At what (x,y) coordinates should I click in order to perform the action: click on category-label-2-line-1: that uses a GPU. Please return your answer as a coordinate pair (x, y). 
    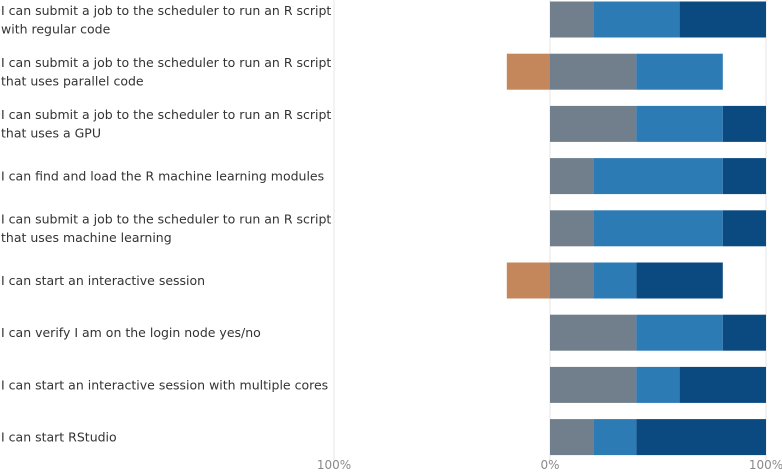
    Looking at the image, I should click on (51, 133).